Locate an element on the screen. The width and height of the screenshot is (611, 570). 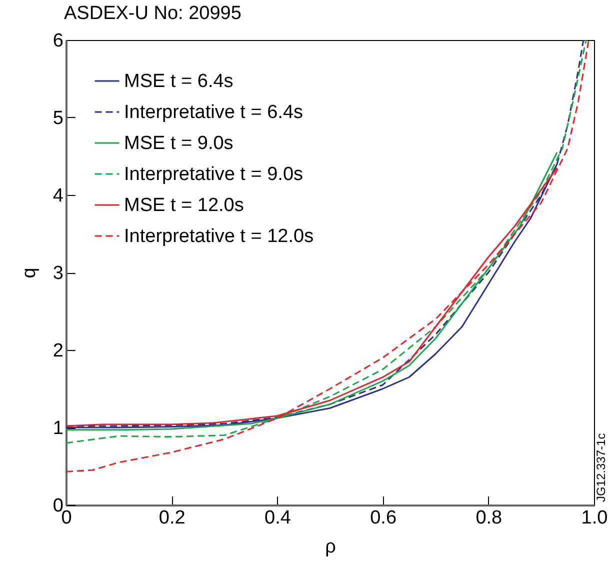
x-tick-label: 1.0 is located at coordinates (594, 518).